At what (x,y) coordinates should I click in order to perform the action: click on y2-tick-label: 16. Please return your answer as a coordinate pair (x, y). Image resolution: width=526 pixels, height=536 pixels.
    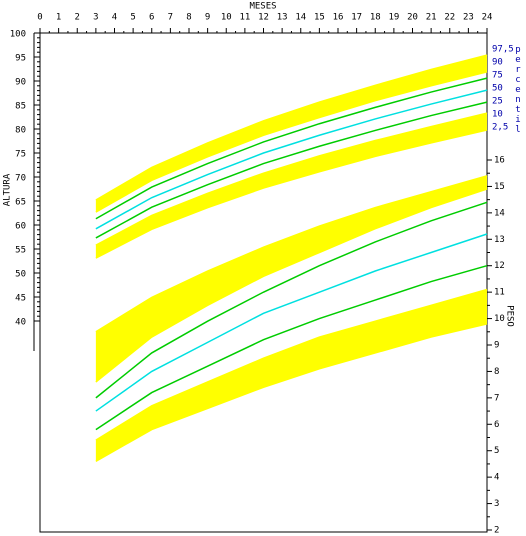
    Looking at the image, I should click on (499, 161).